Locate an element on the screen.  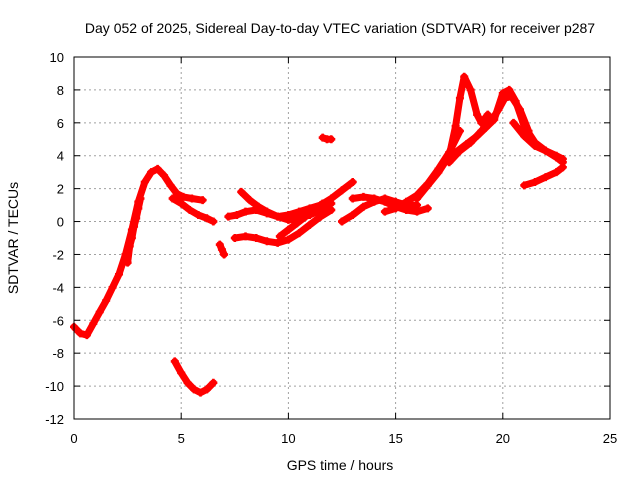
series-isolated is located at coordinates (327, 138).